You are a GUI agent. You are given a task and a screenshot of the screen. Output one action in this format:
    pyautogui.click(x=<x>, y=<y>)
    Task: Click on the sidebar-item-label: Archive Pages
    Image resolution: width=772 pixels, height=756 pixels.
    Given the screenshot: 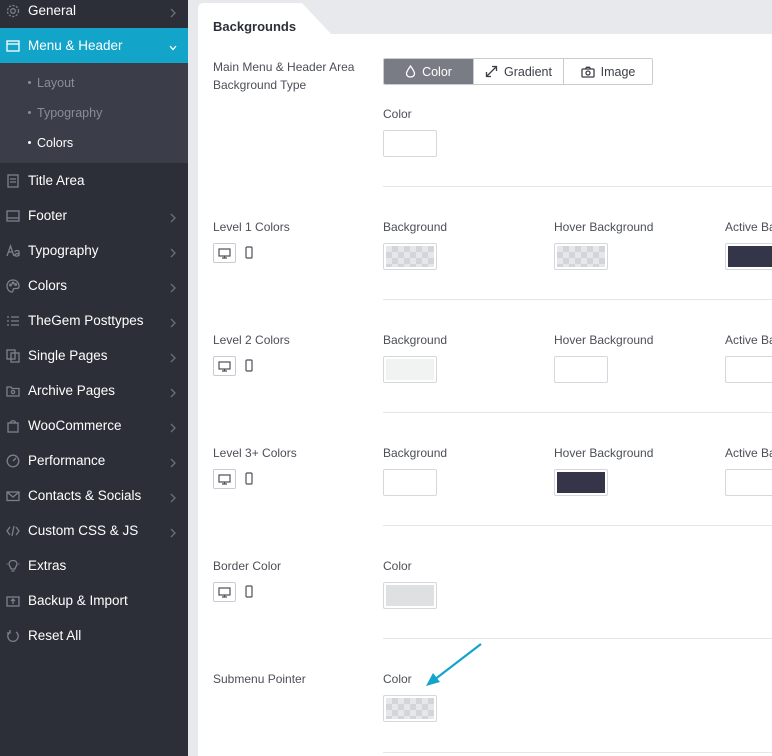 What is the action you would take?
    pyautogui.click(x=72, y=390)
    